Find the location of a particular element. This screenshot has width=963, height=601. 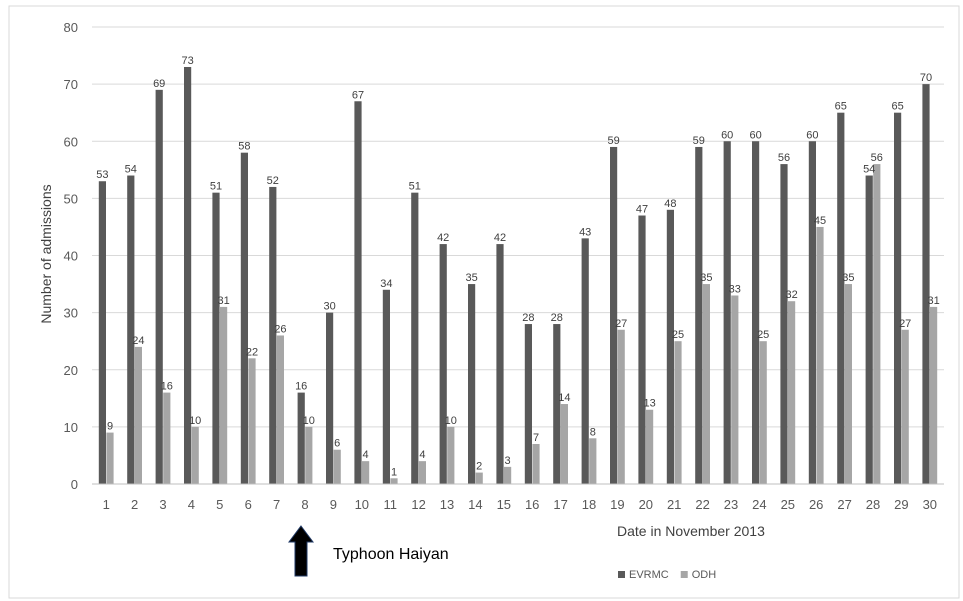

x-tick-label: 16 is located at coordinates (532, 504).